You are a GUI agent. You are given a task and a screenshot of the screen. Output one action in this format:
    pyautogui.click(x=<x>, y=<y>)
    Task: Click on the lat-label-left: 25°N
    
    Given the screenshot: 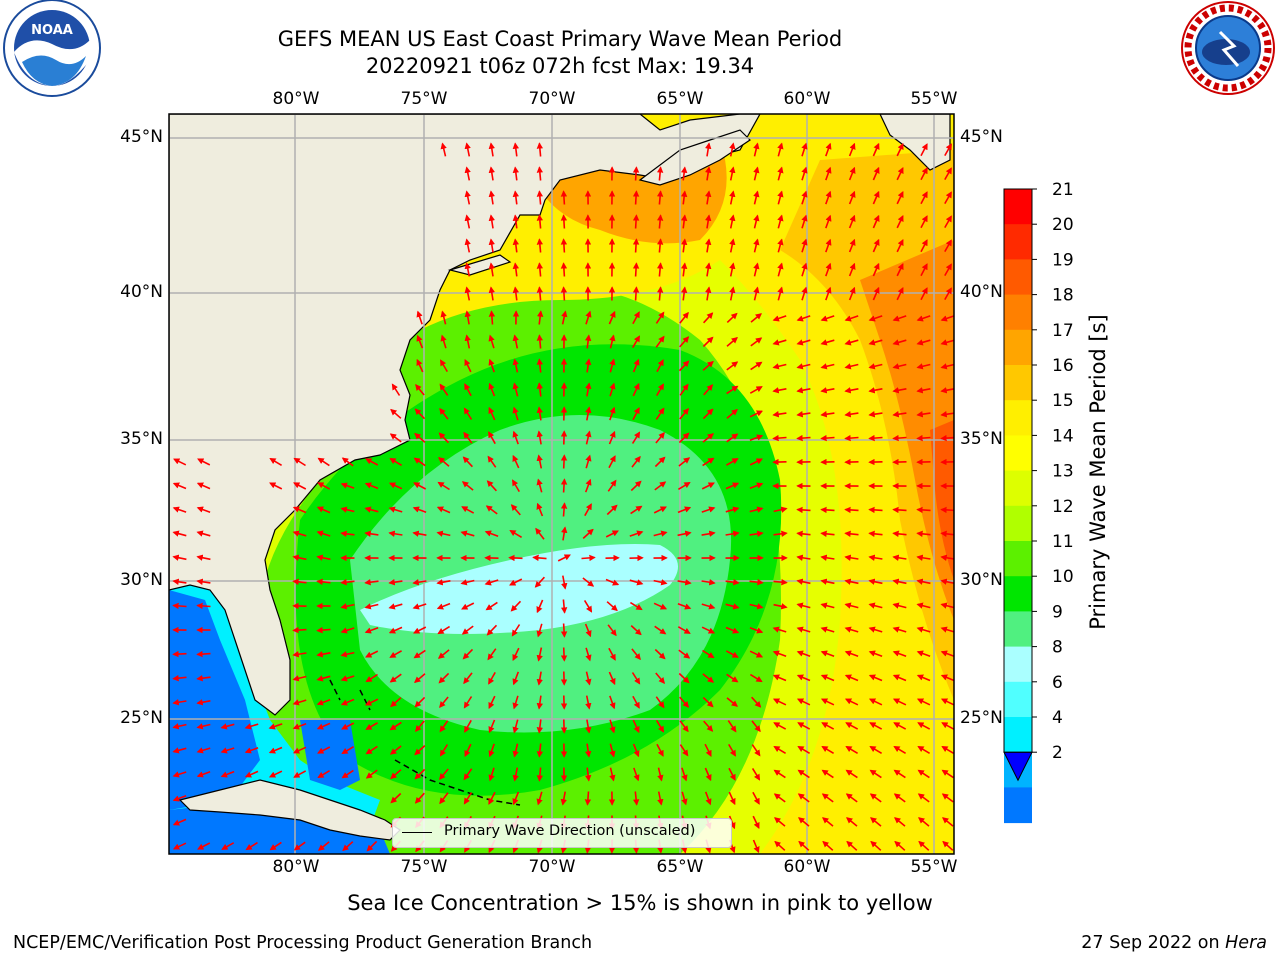 What is the action you would take?
    pyautogui.click(x=141, y=718)
    